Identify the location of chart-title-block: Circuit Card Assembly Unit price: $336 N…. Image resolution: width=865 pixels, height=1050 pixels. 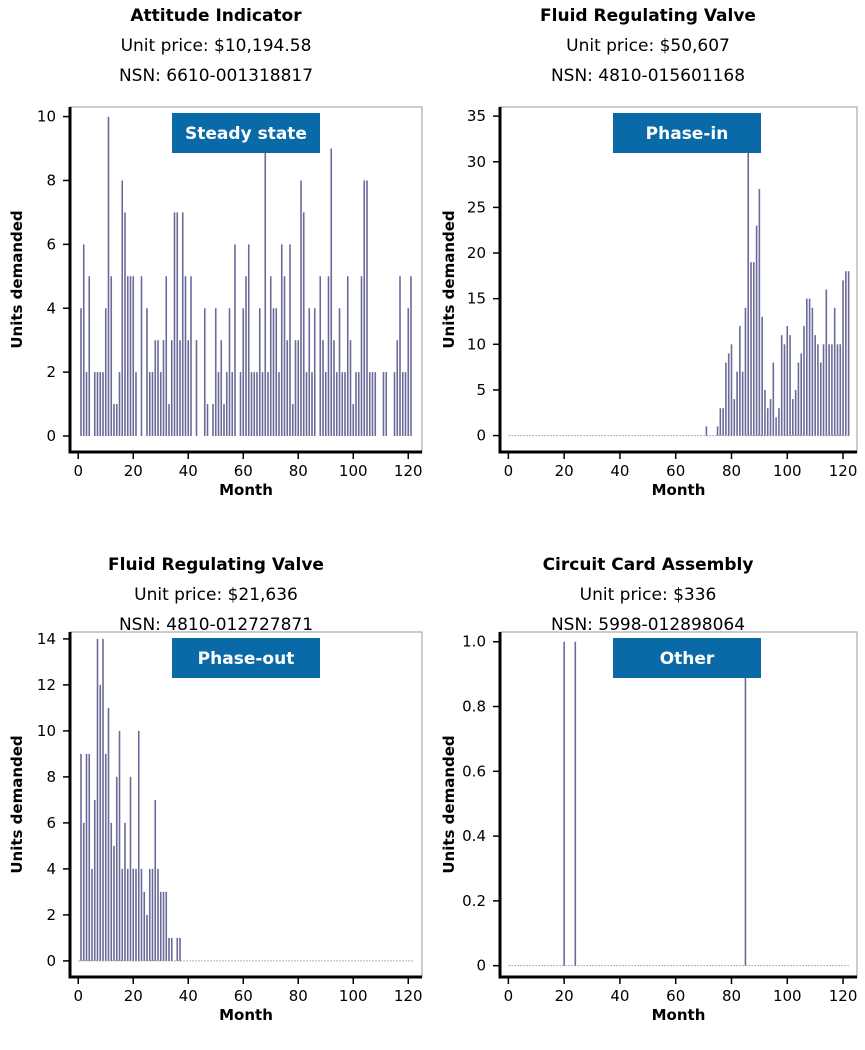
(648, 580).